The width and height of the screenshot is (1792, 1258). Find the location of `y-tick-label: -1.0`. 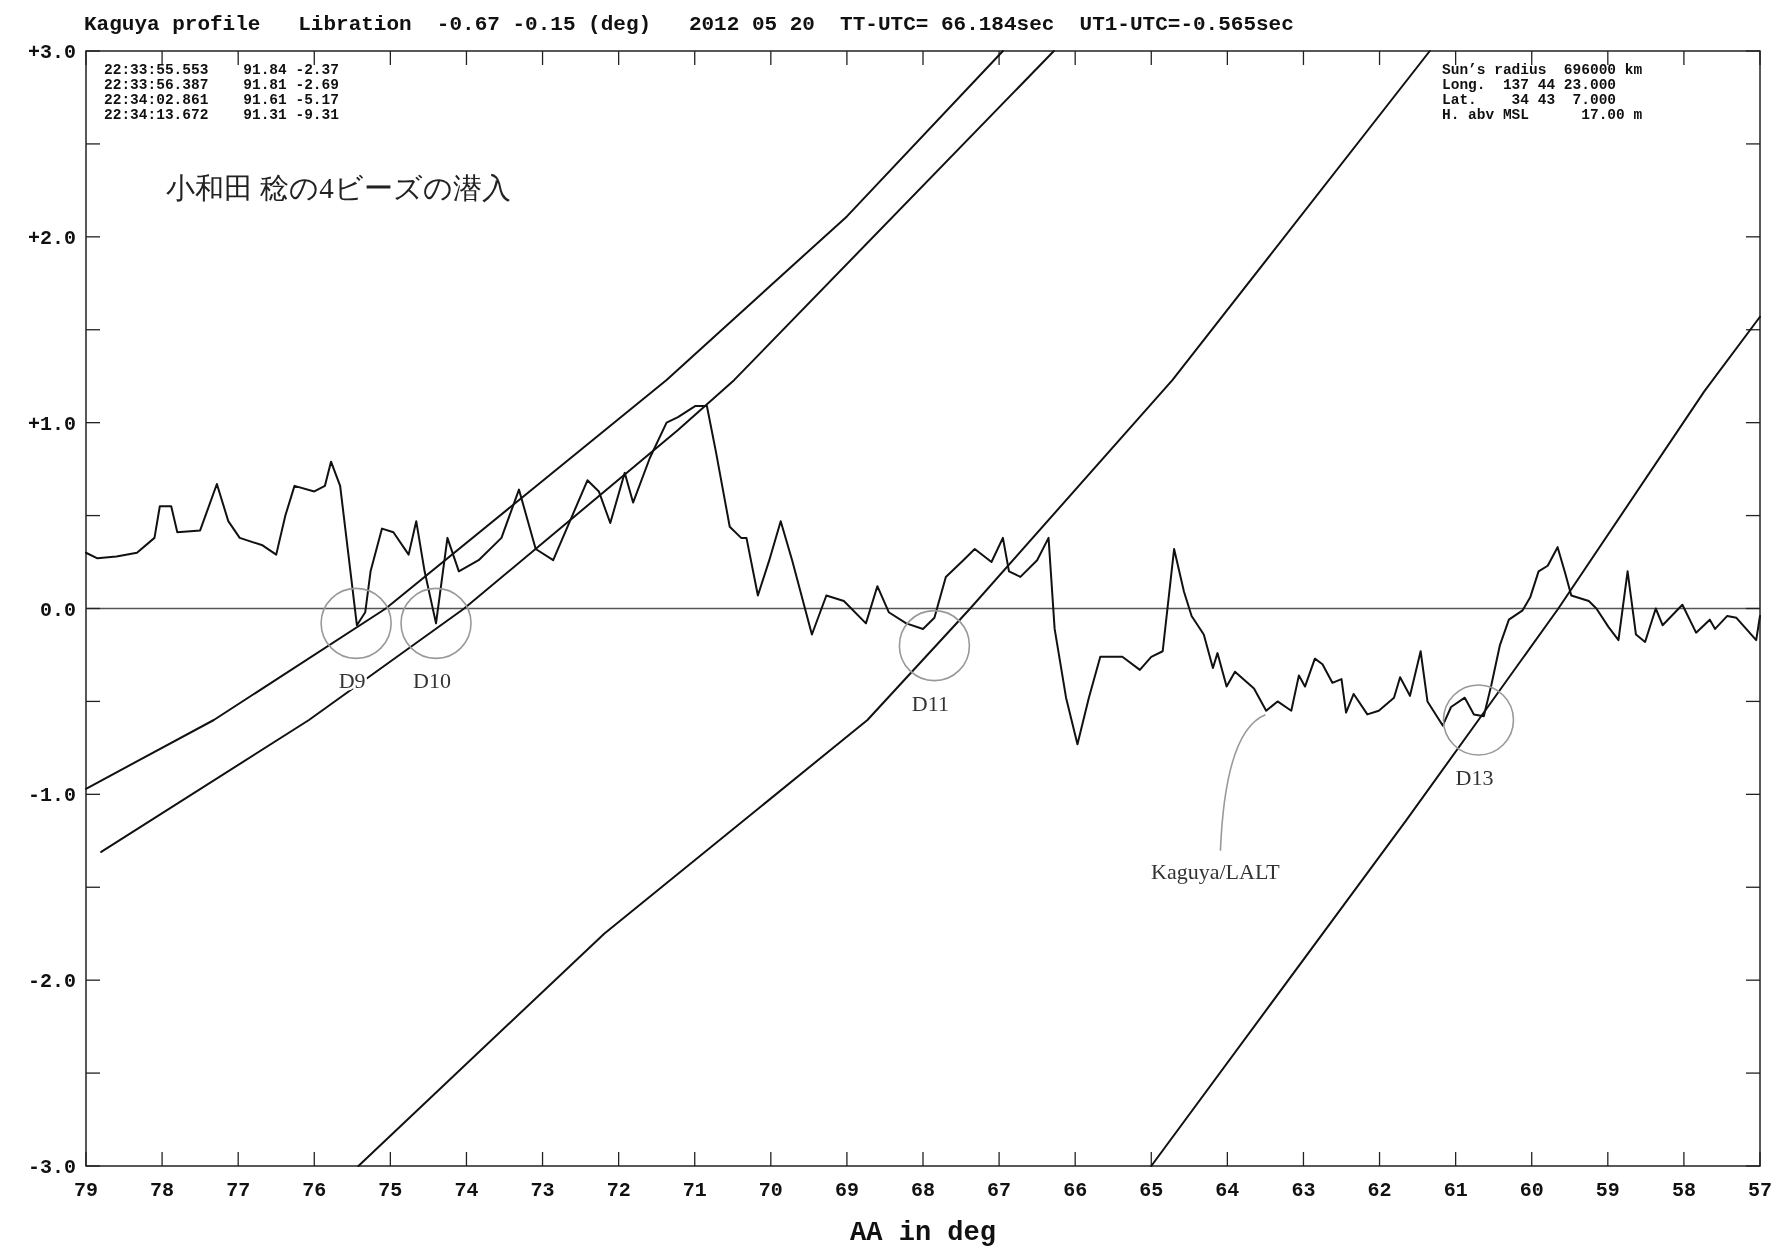

y-tick-label: -1.0 is located at coordinates (51, 796).